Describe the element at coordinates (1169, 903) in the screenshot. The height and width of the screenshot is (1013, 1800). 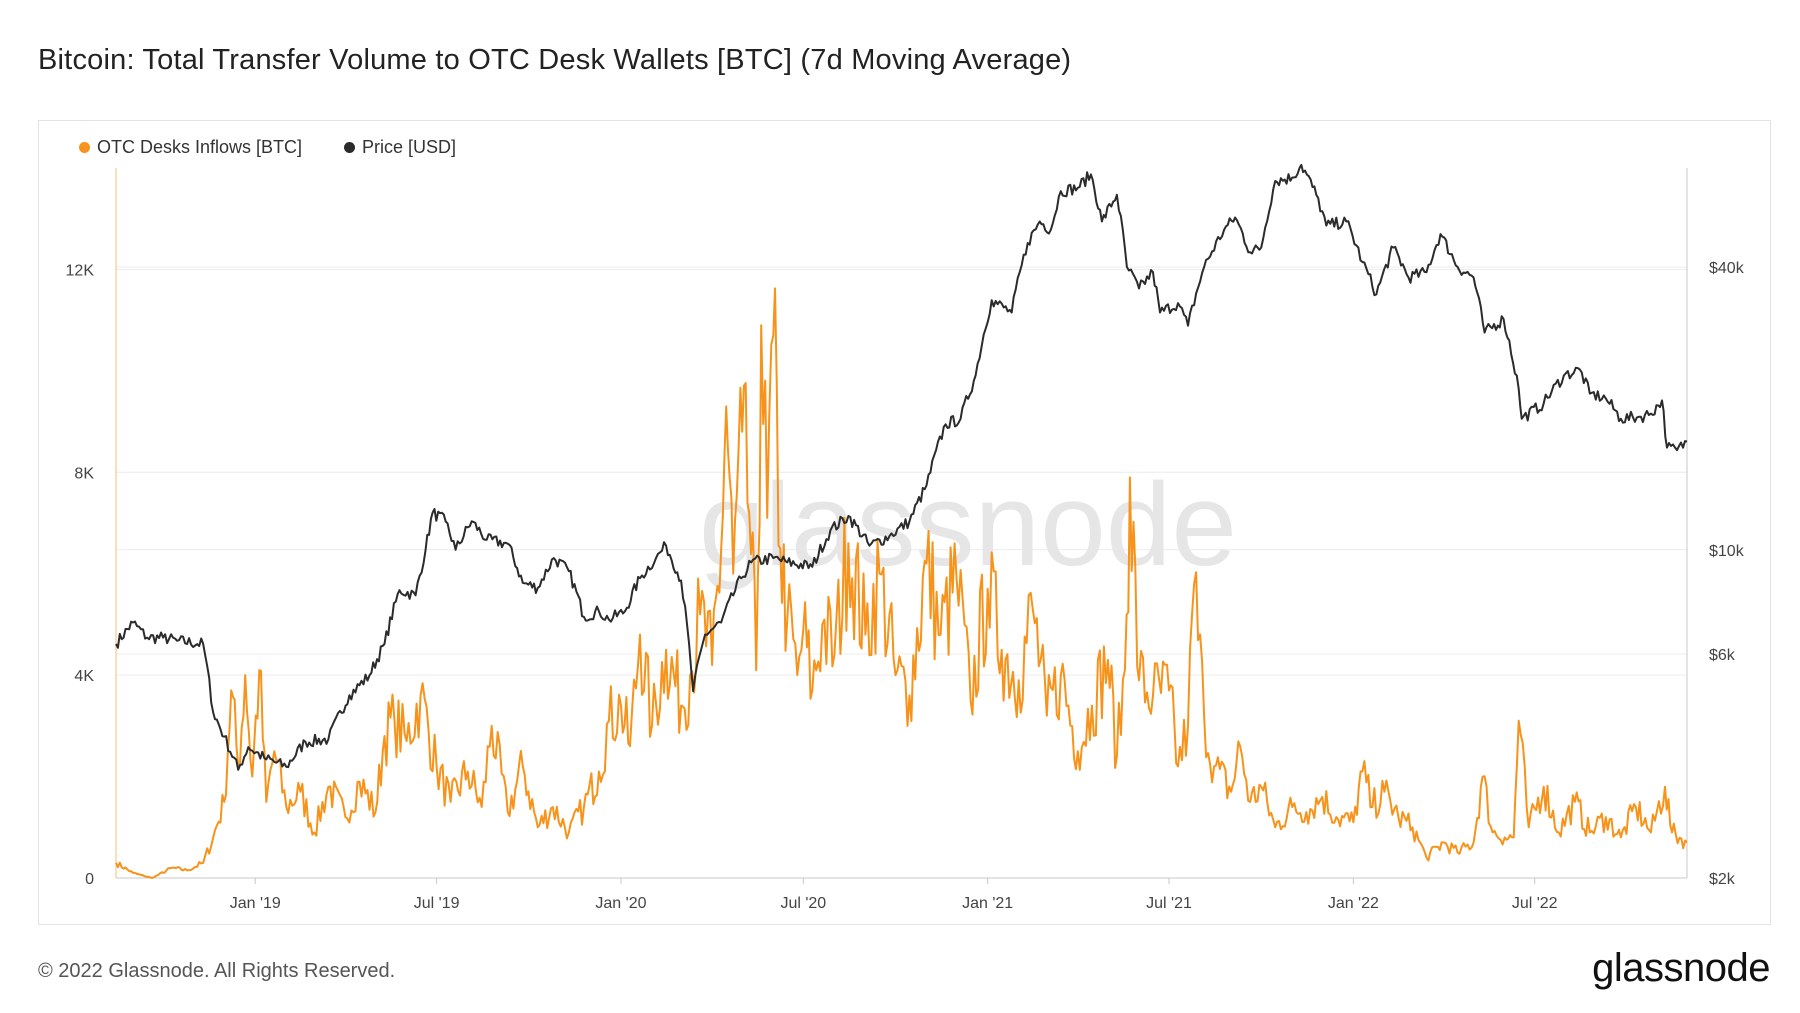
I see `x-tick-label: Jul '21` at that location.